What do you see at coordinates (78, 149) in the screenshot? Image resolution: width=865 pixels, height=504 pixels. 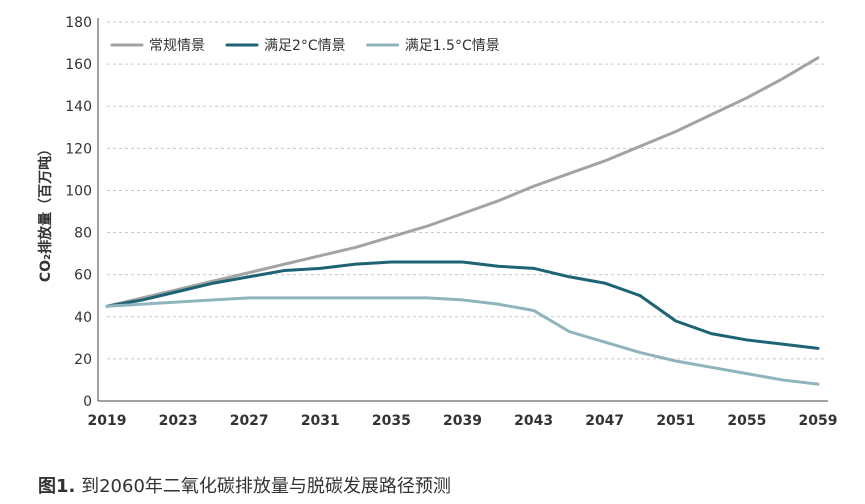 I see `y-tick-label: 120` at bounding box center [78, 149].